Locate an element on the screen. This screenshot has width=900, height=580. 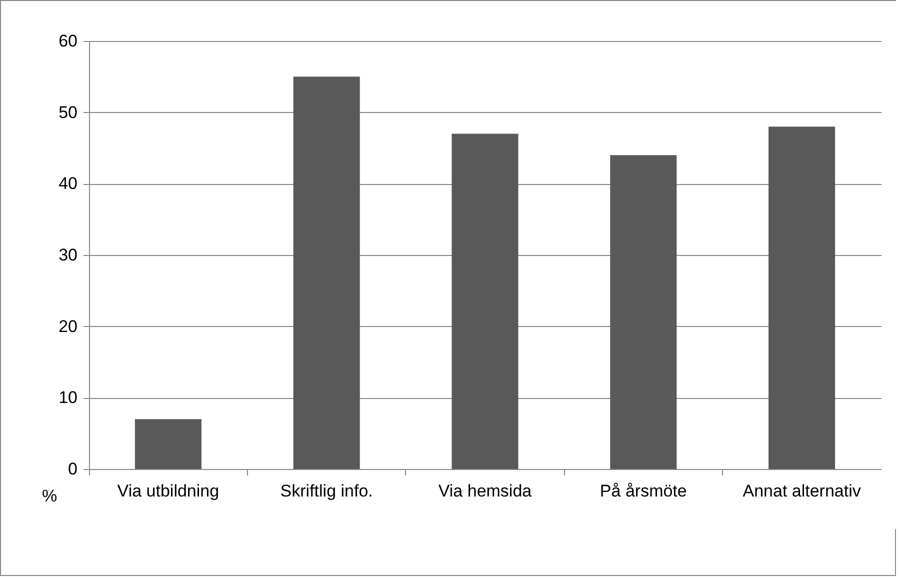
y-tick-label: 50 is located at coordinates (68, 112).